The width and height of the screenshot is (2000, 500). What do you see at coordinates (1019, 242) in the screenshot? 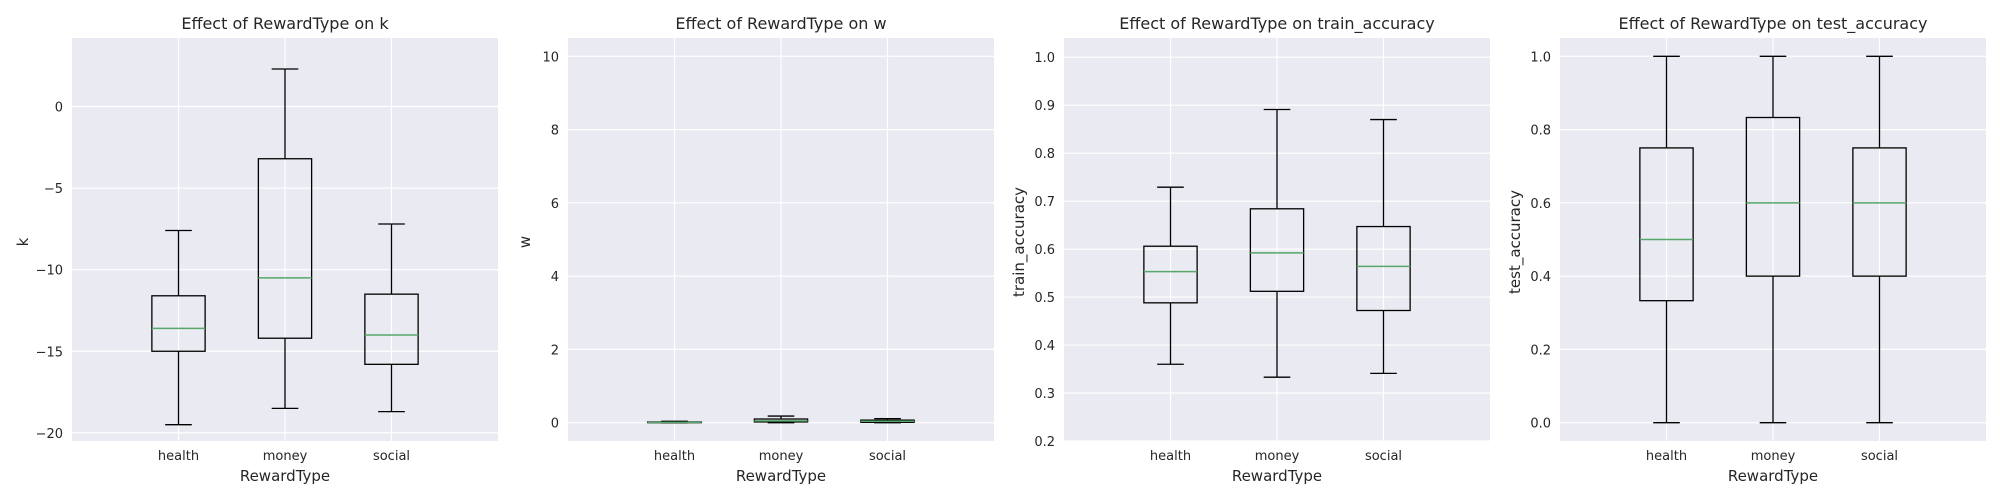
I see `y-axis-label: train_accuracy` at bounding box center [1019, 242].